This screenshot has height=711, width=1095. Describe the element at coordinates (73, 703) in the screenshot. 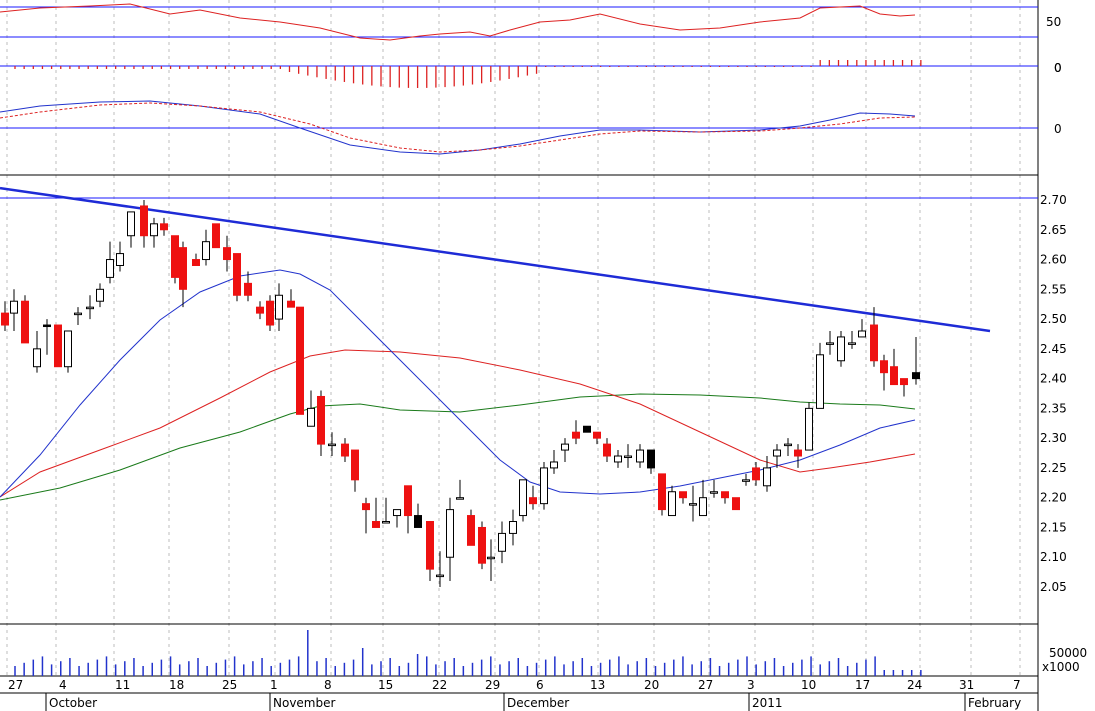

I see `month-tick-label: October` at that location.